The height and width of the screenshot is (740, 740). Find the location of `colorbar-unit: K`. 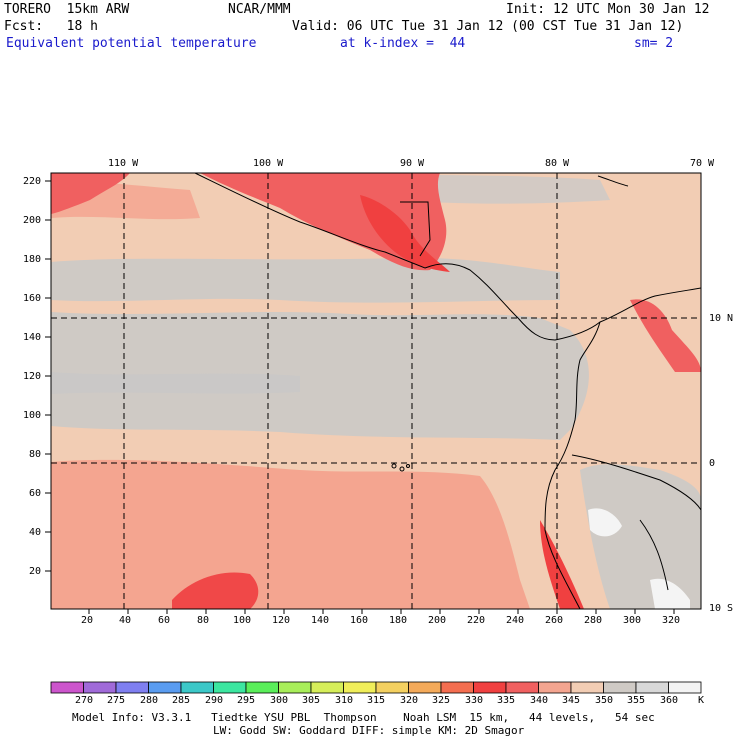

colorbar-unit: K is located at coordinates (701, 700).